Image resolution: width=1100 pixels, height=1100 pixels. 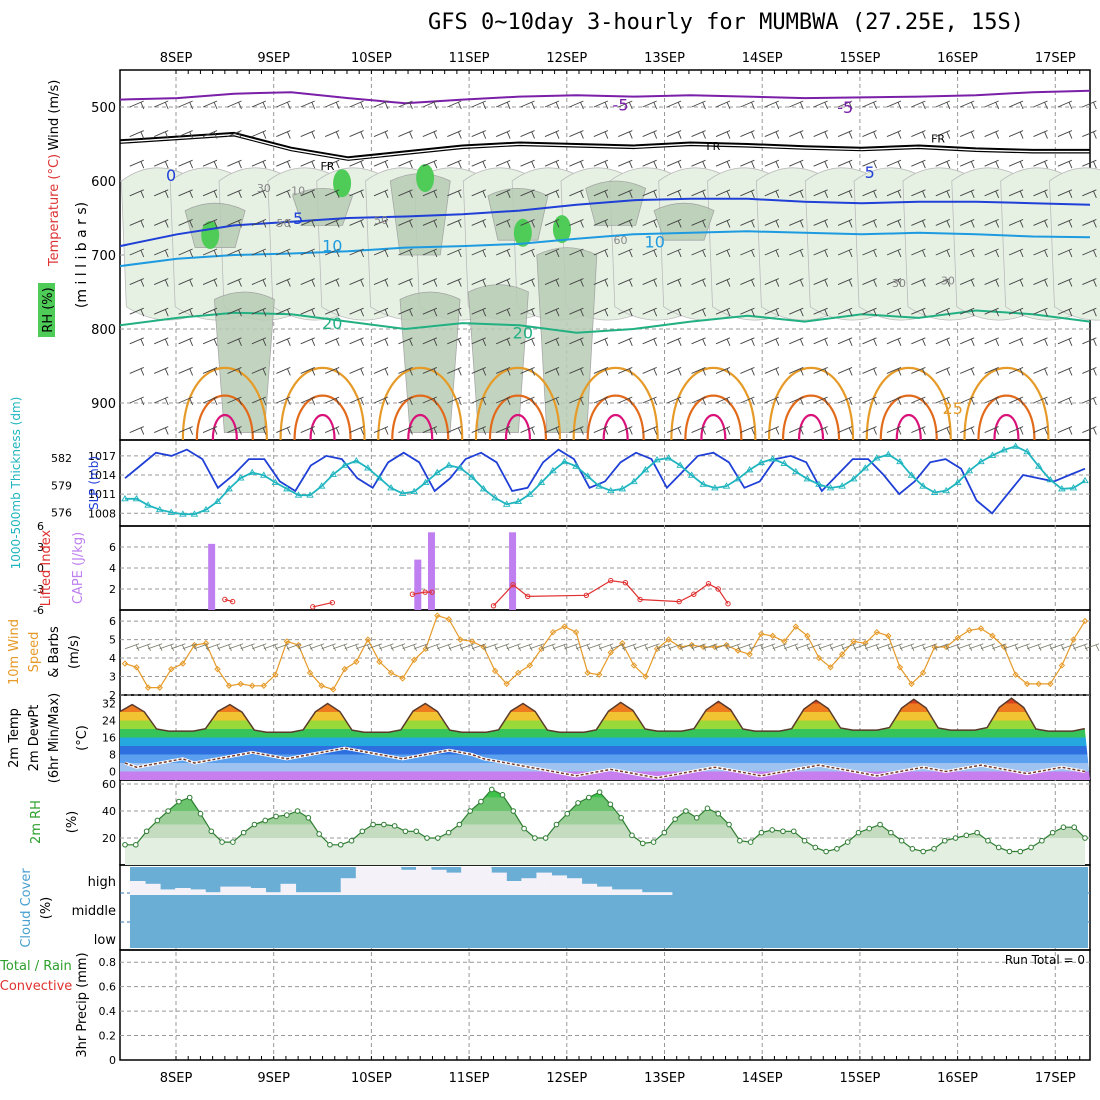 What do you see at coordinates (103, 108) in the screenshot?
I see `pressure-tick: 500` at bounding box center [103, 108].